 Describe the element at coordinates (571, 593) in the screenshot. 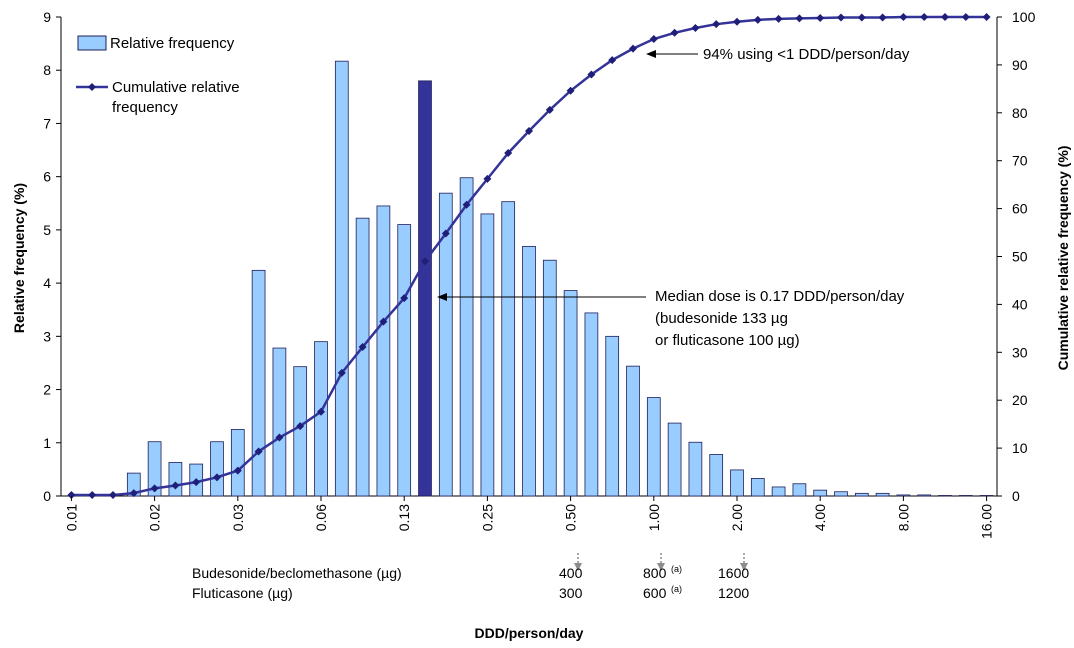

I see `conversion-row2-value: 300` at that location.